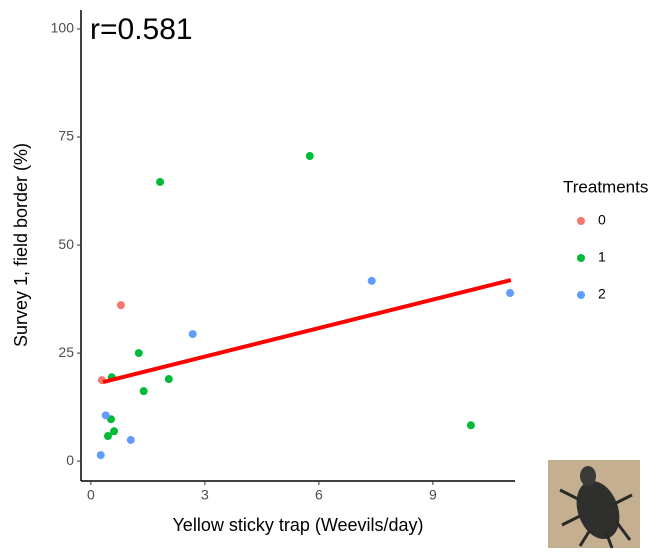 The width and height of the screenshot is (670, 552). I want to click on weevil-photo, so click(594, 504).